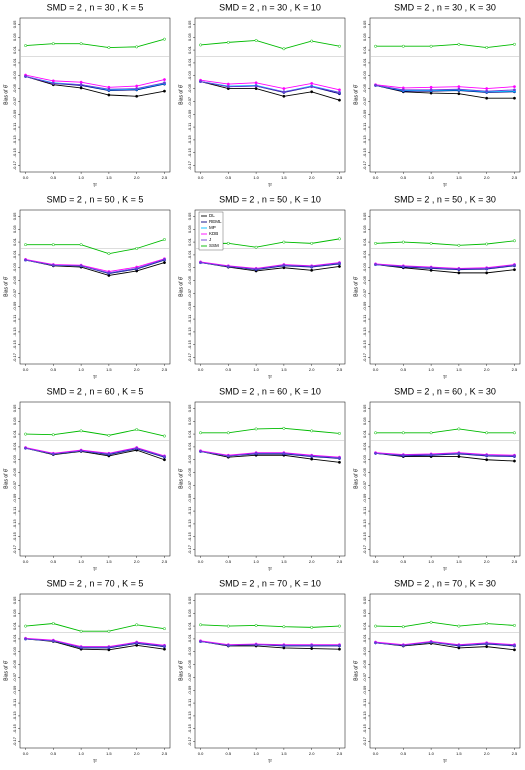  What do you see at coordinates (445, 569) in the screenshot?
I see `x-axis-label: τ²` at bounding box center [445, 569].